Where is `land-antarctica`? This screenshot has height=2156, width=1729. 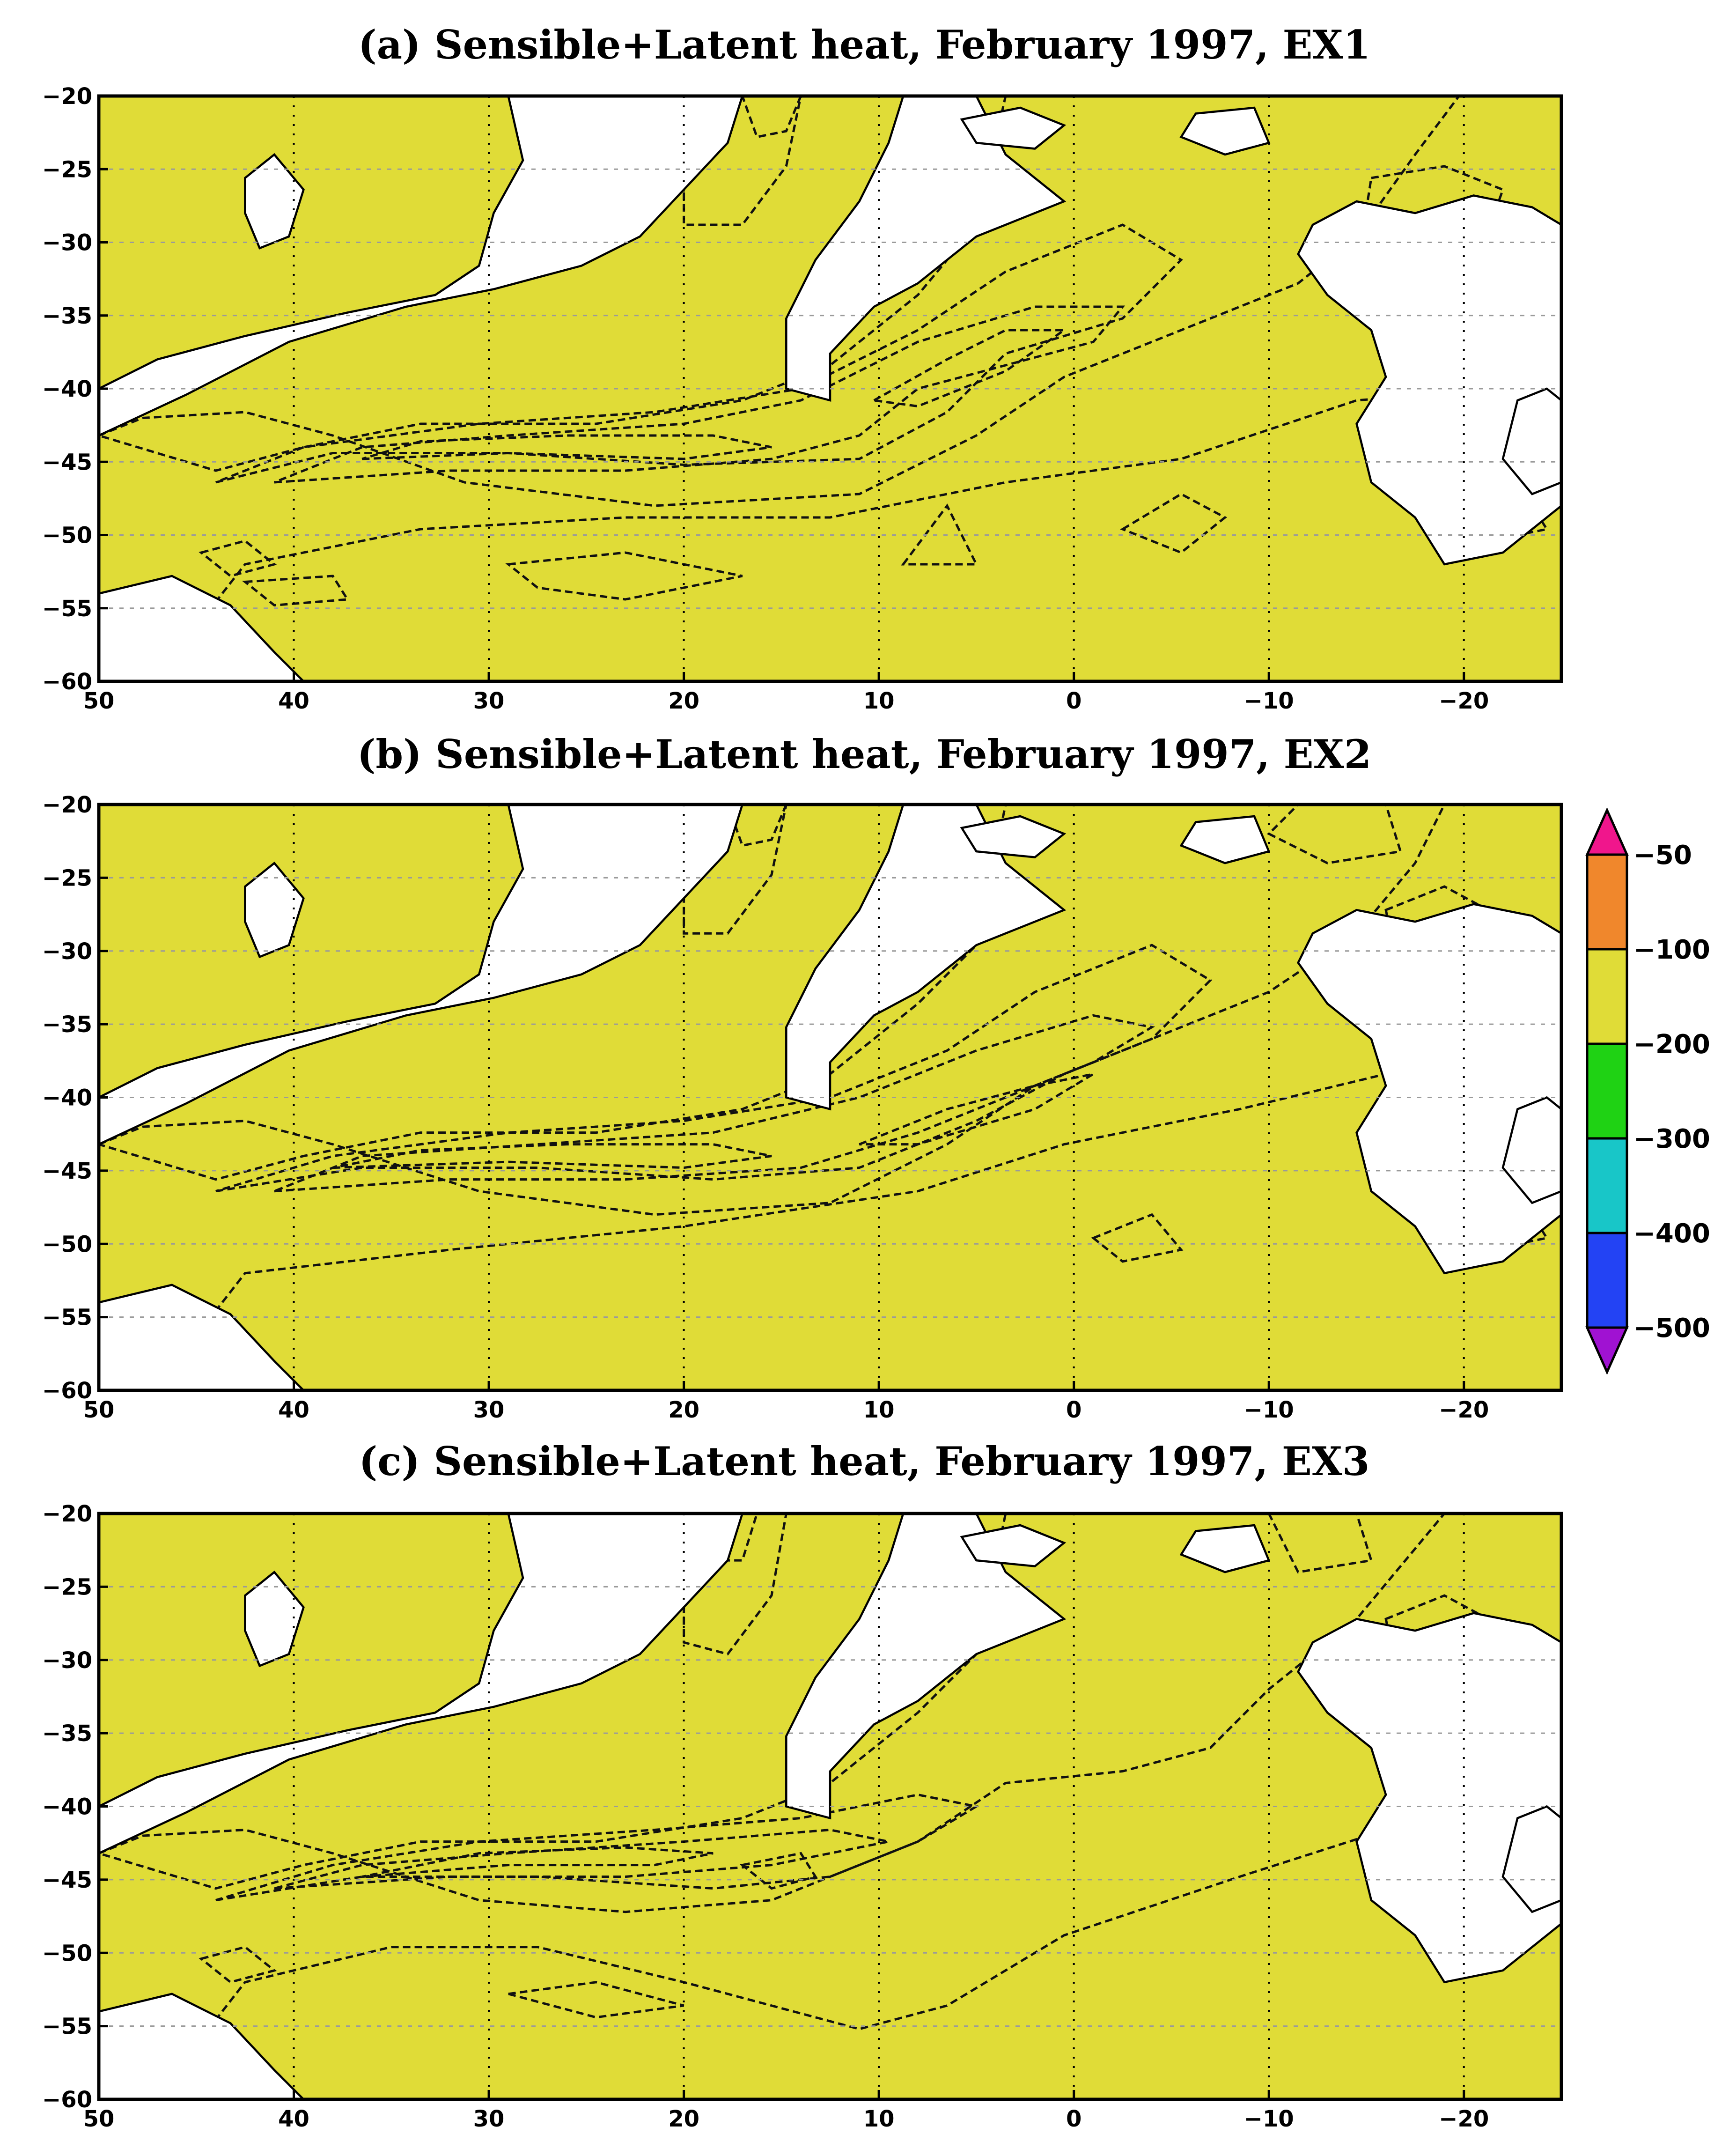 land-antarctica is located at coordinates (202, 2046).